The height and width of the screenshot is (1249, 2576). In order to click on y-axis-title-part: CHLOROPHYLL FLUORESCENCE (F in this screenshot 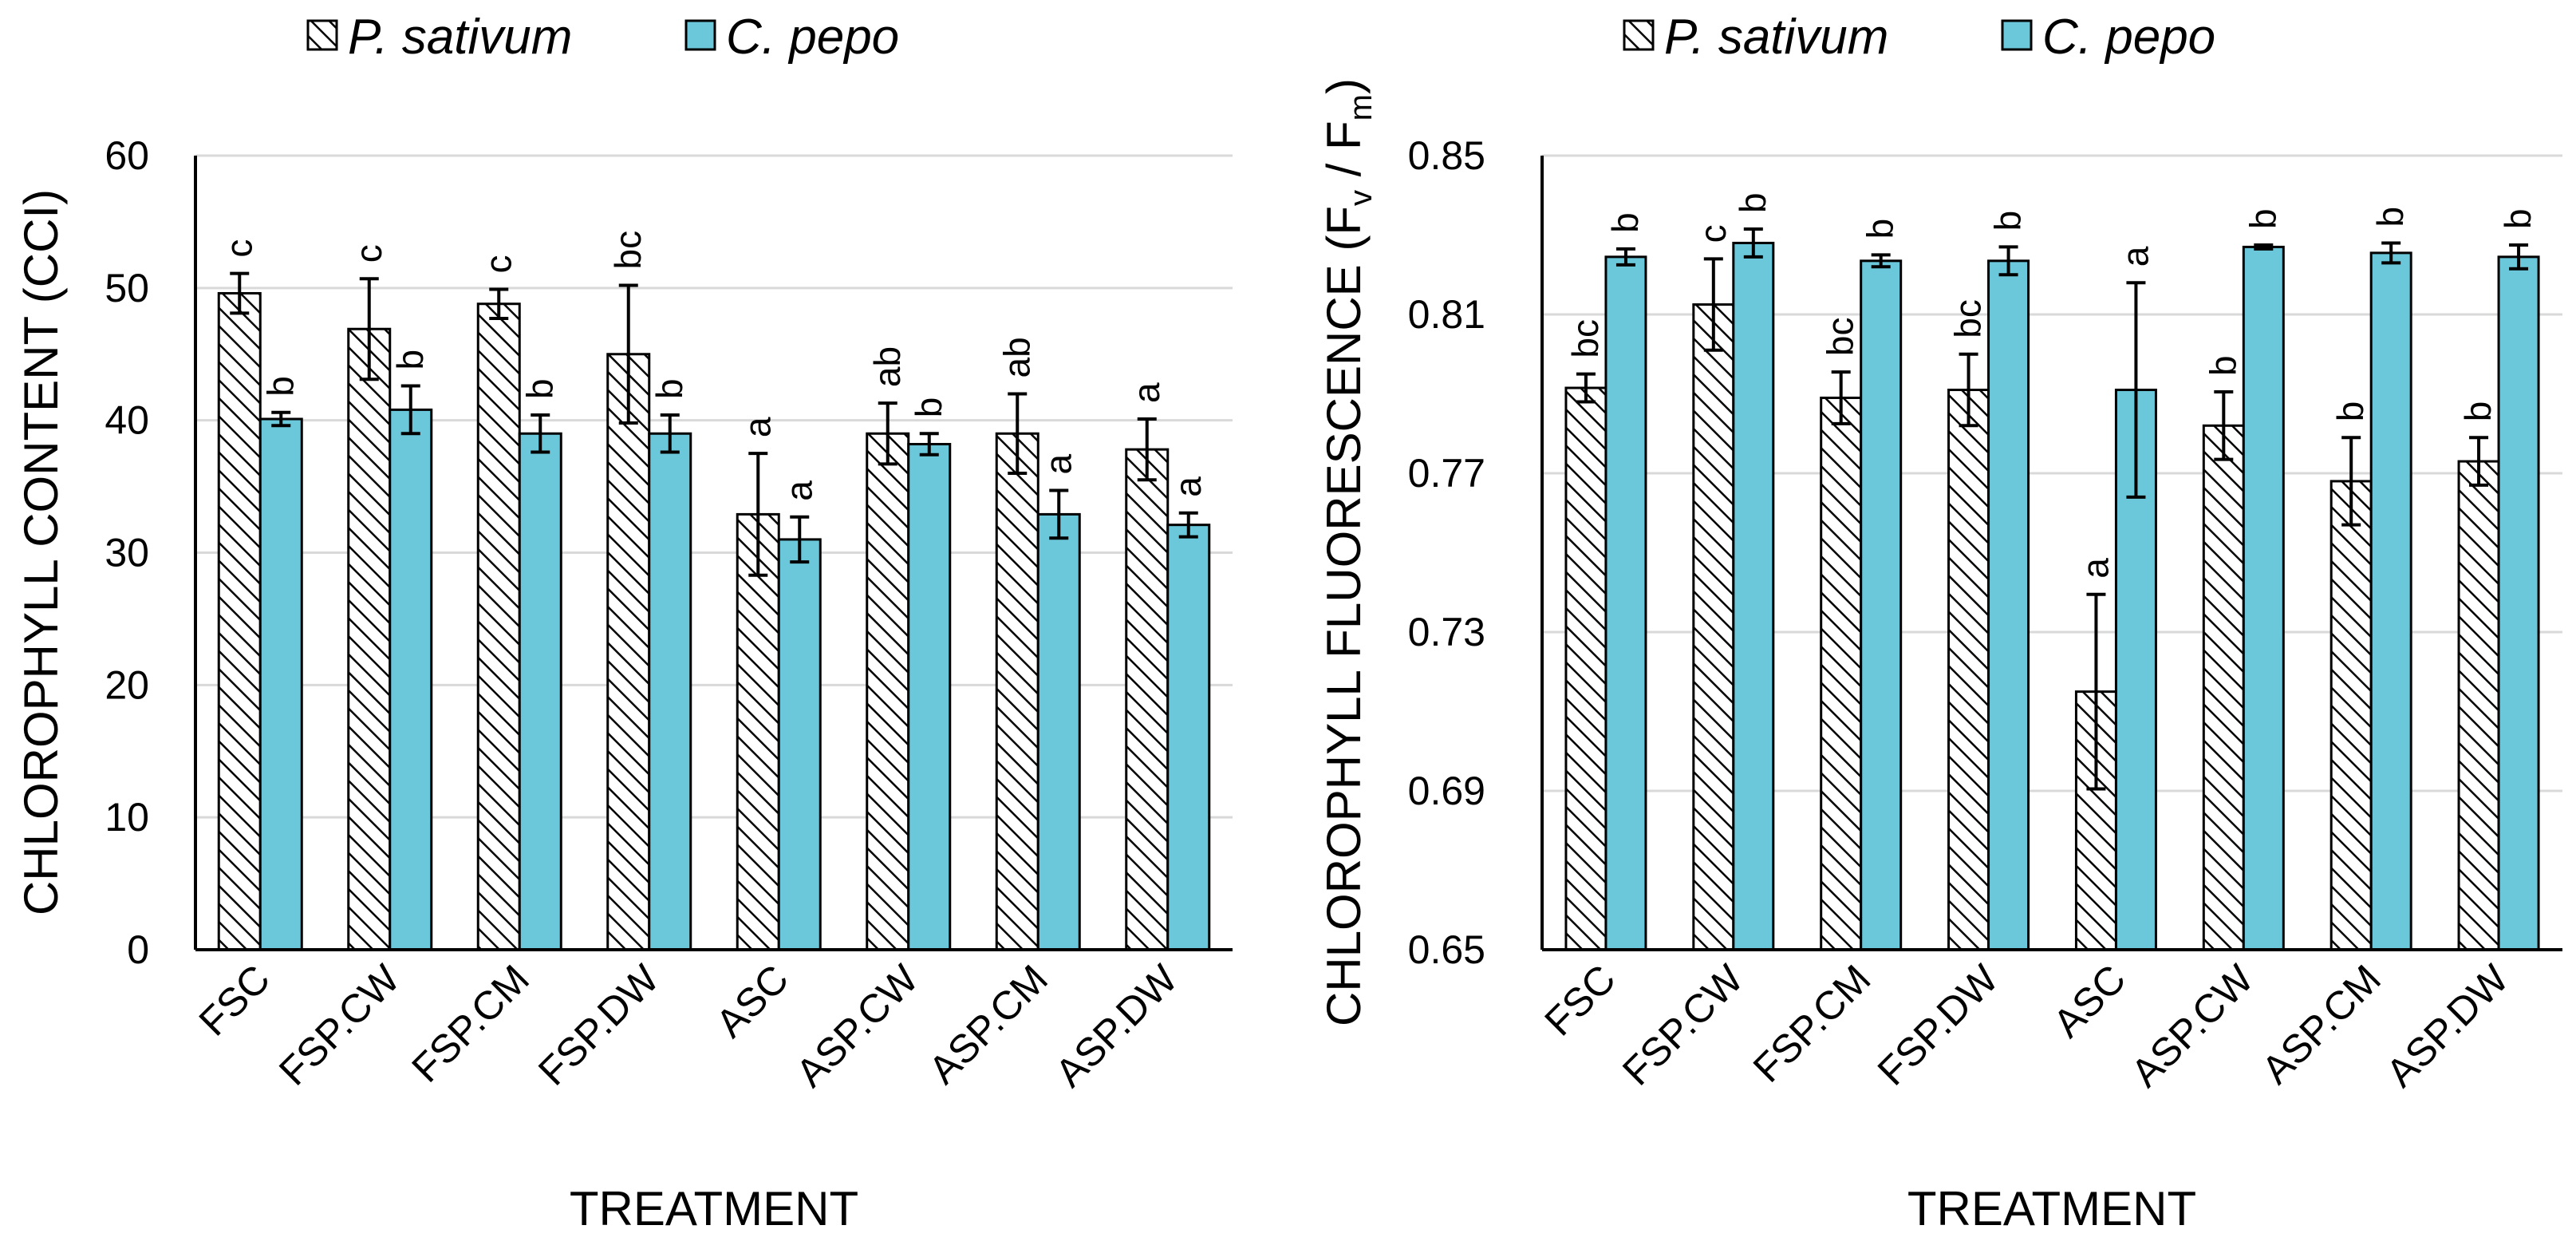, I will do `click(1344, 616)`.